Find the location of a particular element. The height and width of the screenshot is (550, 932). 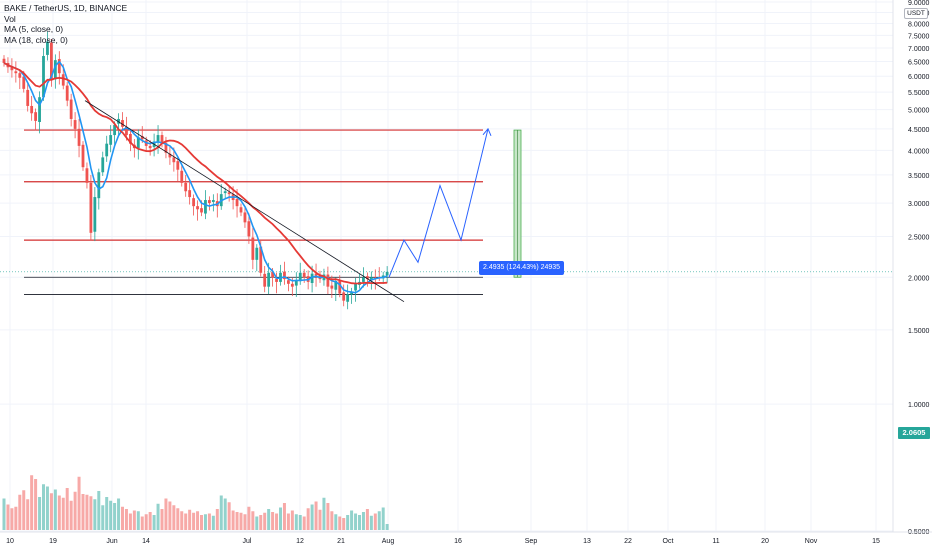

legend-volume: Vol is located at coordinates (10, 18).